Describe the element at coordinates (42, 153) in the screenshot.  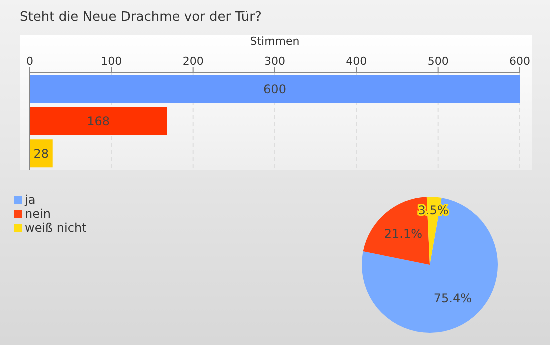
I see `data-label: 28` at that location.